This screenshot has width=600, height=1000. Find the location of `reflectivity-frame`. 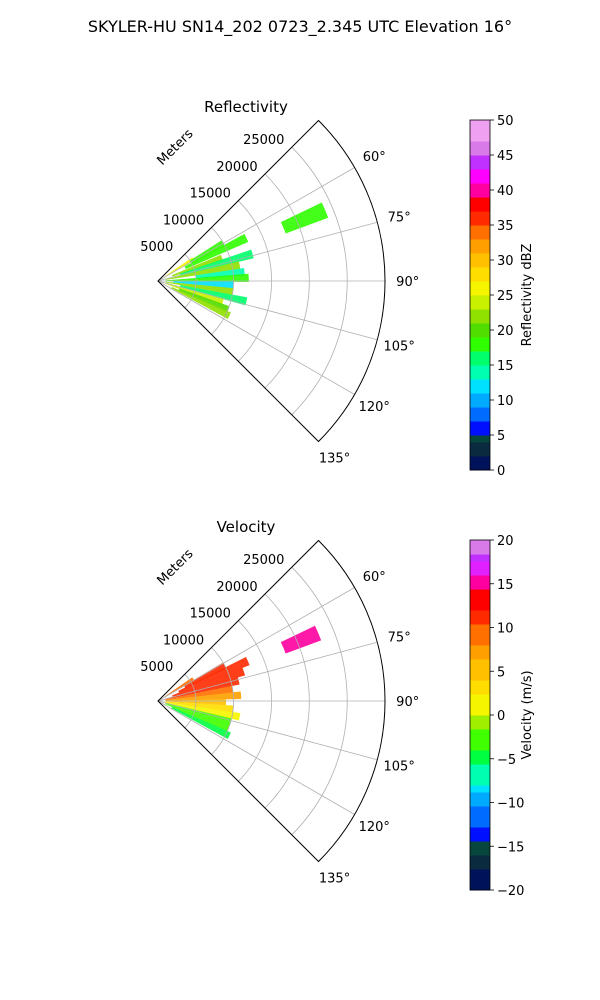

reflectivity-frame is located at coordinates (271, 281).